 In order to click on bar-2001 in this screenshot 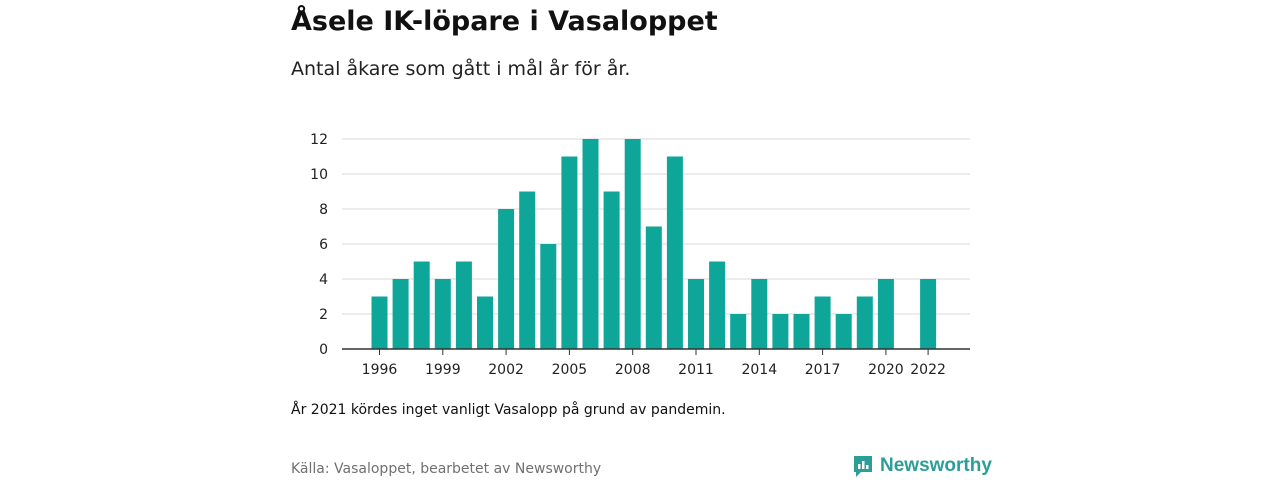, I will do `click(485, 322)`.